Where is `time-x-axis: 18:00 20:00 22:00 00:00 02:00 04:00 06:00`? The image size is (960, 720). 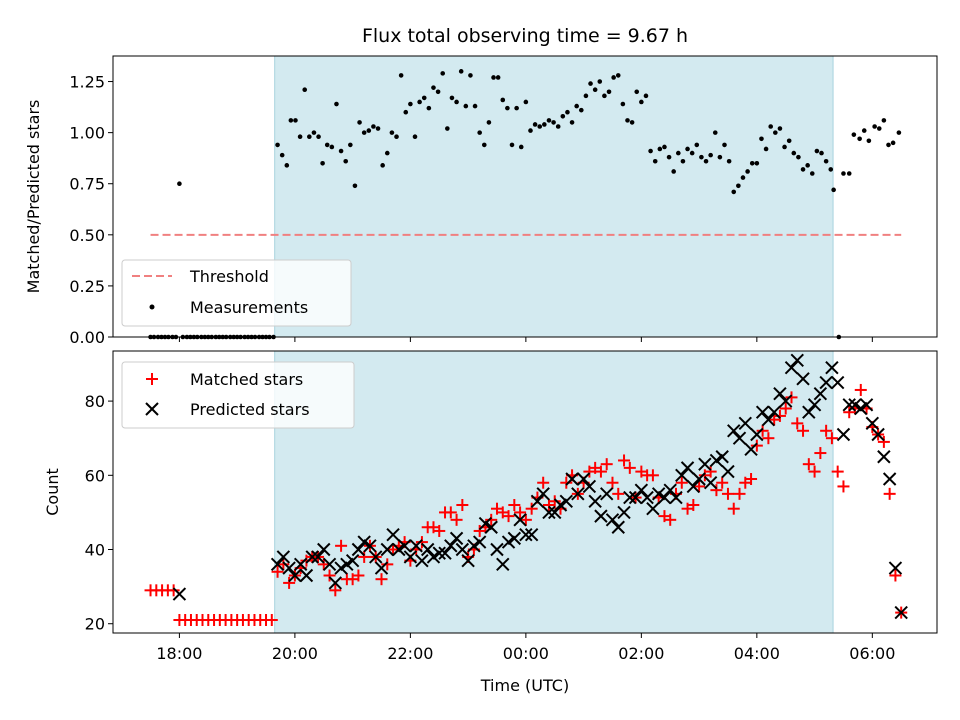 time-x-axis: 18:00 20:00 22:00 00:00 02:00 04:00 06:00 is located at coordinates (525, 648).